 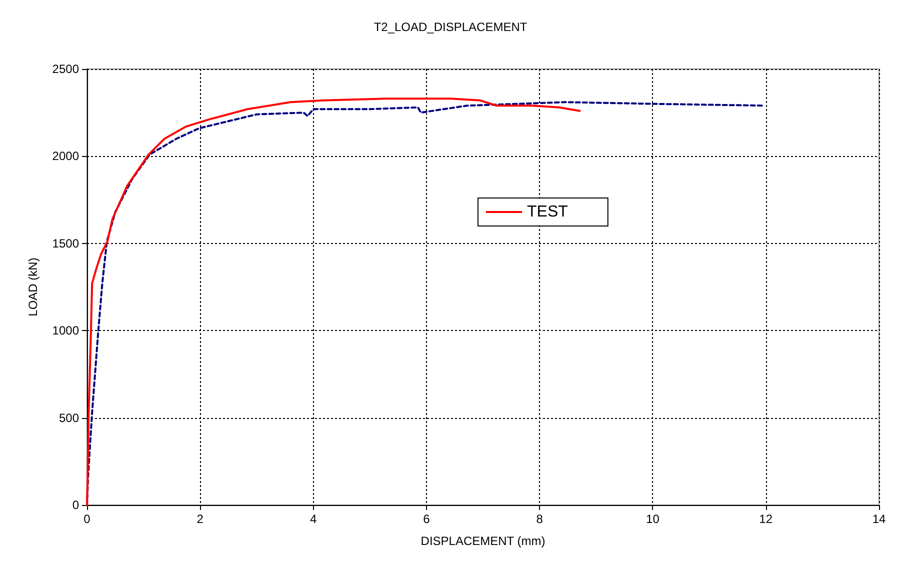 I want to click on y-tick-label: 500, so click(x=69, y=417).